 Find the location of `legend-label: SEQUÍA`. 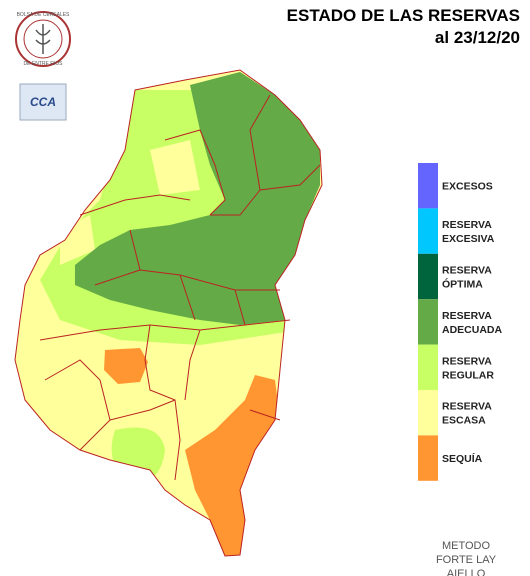

legend-label: SEQUÍA is located at coordinates (462, 458).